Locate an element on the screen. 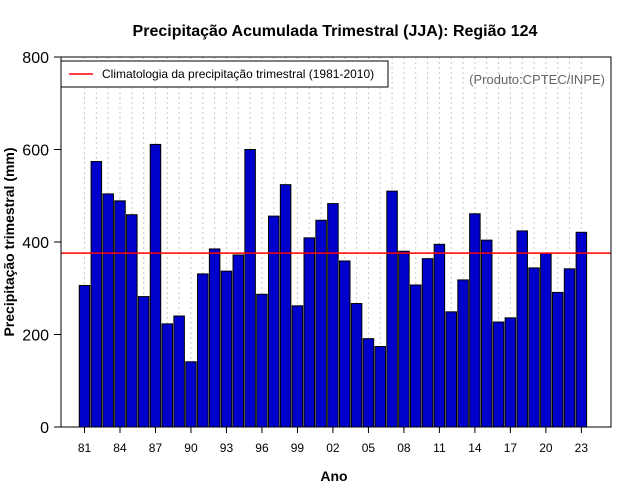 The height and width of the screenshot is (500, 640). bar-2013 is located at coordinates (463, 353).